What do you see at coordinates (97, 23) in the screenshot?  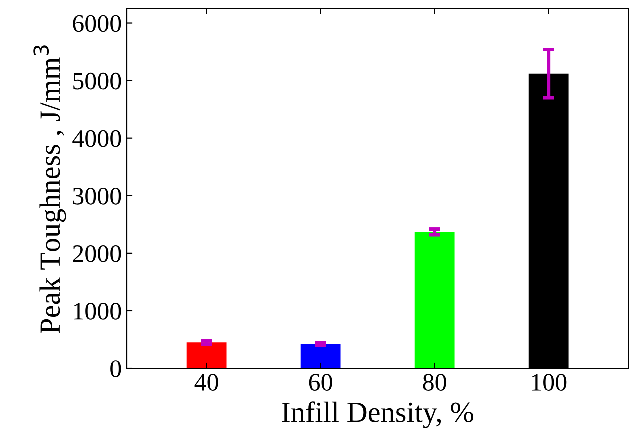 I see `y-tick-label: 6000` at bounding box center [97, 23].